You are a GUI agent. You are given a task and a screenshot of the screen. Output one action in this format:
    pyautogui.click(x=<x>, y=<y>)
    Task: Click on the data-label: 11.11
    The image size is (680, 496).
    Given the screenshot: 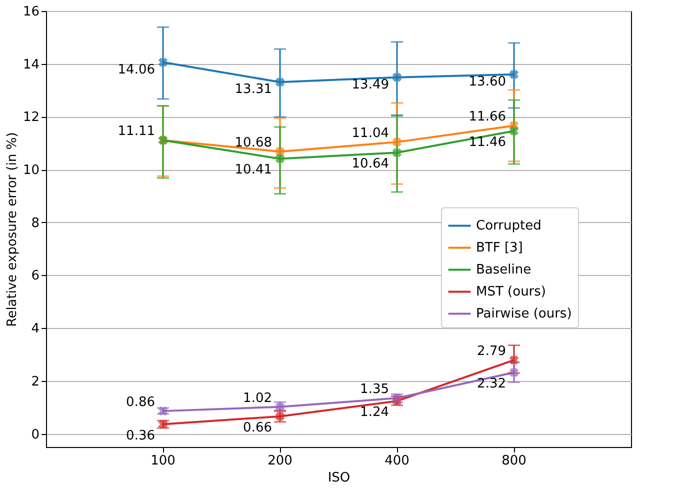 What is the action you would take?
    pyautogui.click(x=136, y=132)
    